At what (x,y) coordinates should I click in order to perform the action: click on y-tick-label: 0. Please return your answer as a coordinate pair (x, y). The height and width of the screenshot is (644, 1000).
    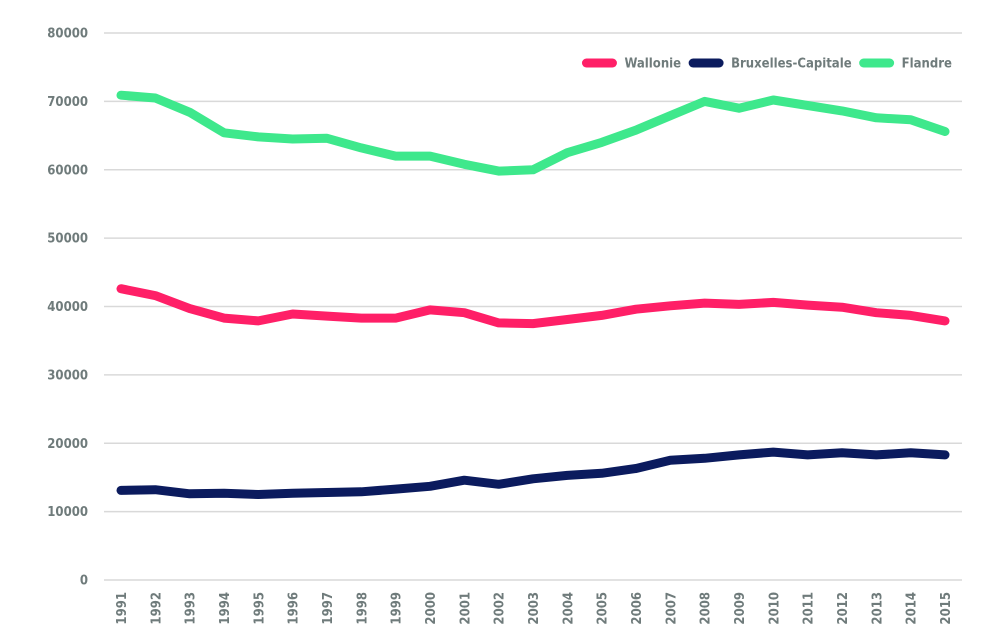
    Looking at the image, I should click on (84, 581).